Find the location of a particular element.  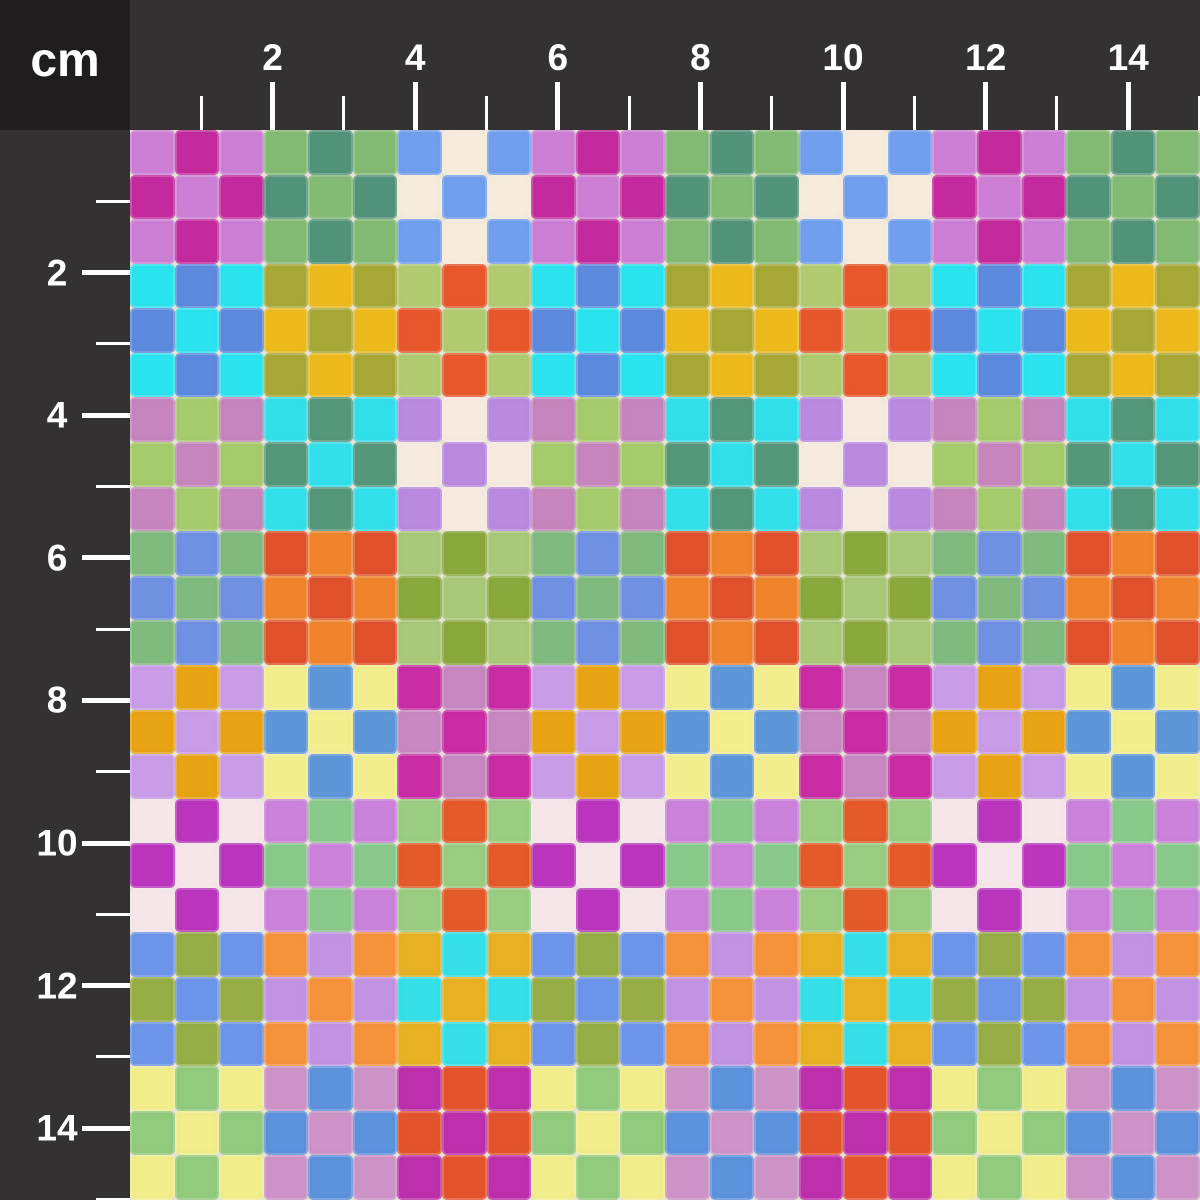

ruler-label: 14 is located at coordinates (57, 1128).